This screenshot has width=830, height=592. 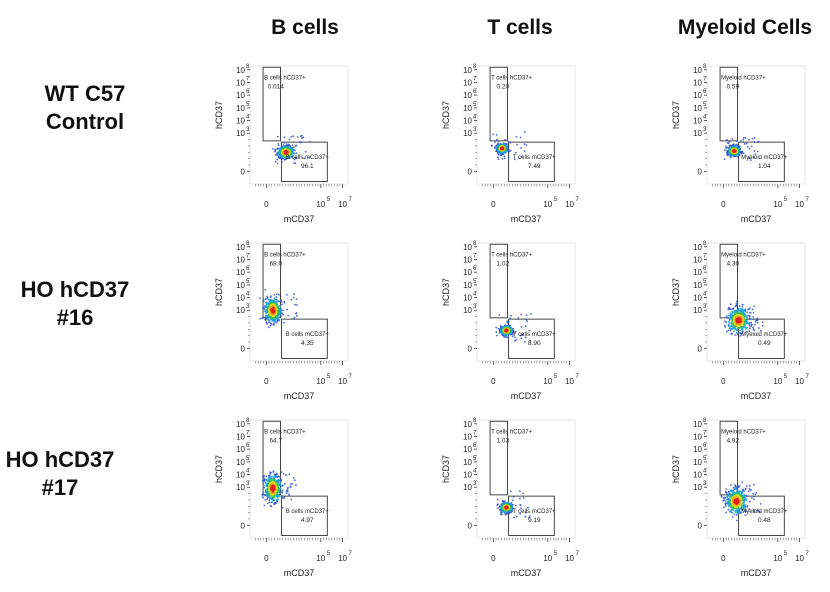 I want to click on gate-label-hcd37: B cells hCD37+, so click(x=285, y=255).